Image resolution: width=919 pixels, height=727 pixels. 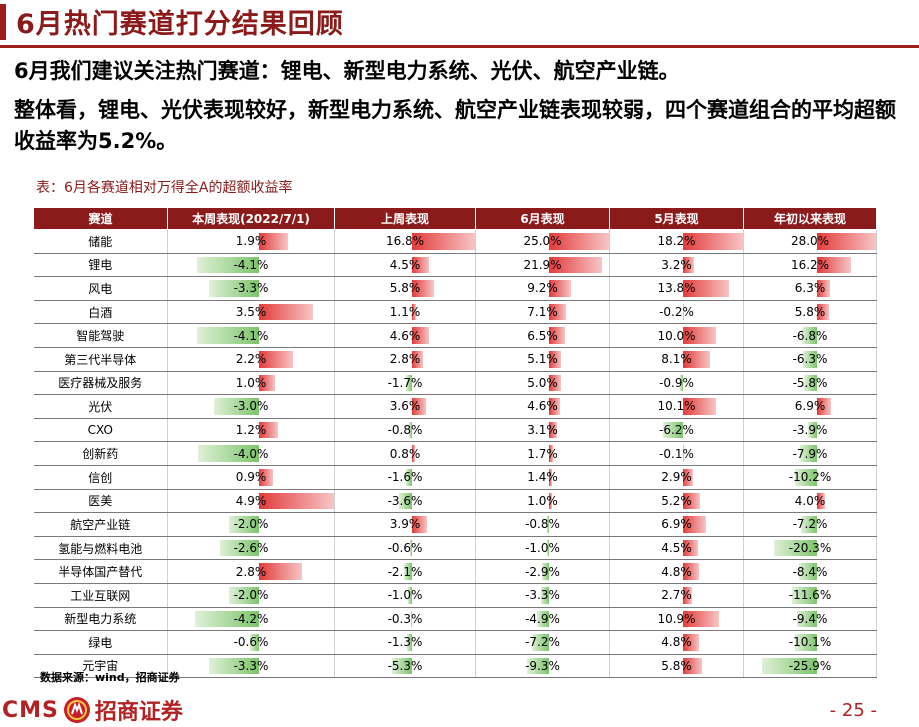 I want to click on value-cell: 13.8%, so click(x=676, y=288).